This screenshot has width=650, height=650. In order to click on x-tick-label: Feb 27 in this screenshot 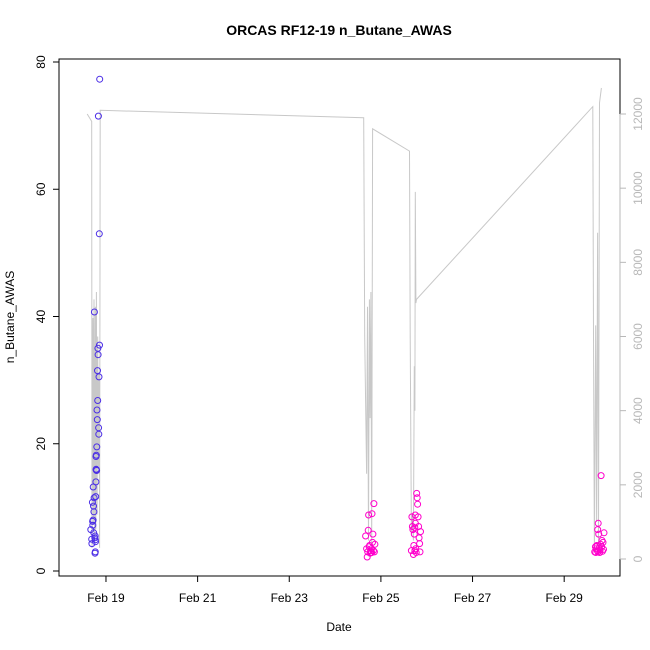, I will do `click(473, 598)`.